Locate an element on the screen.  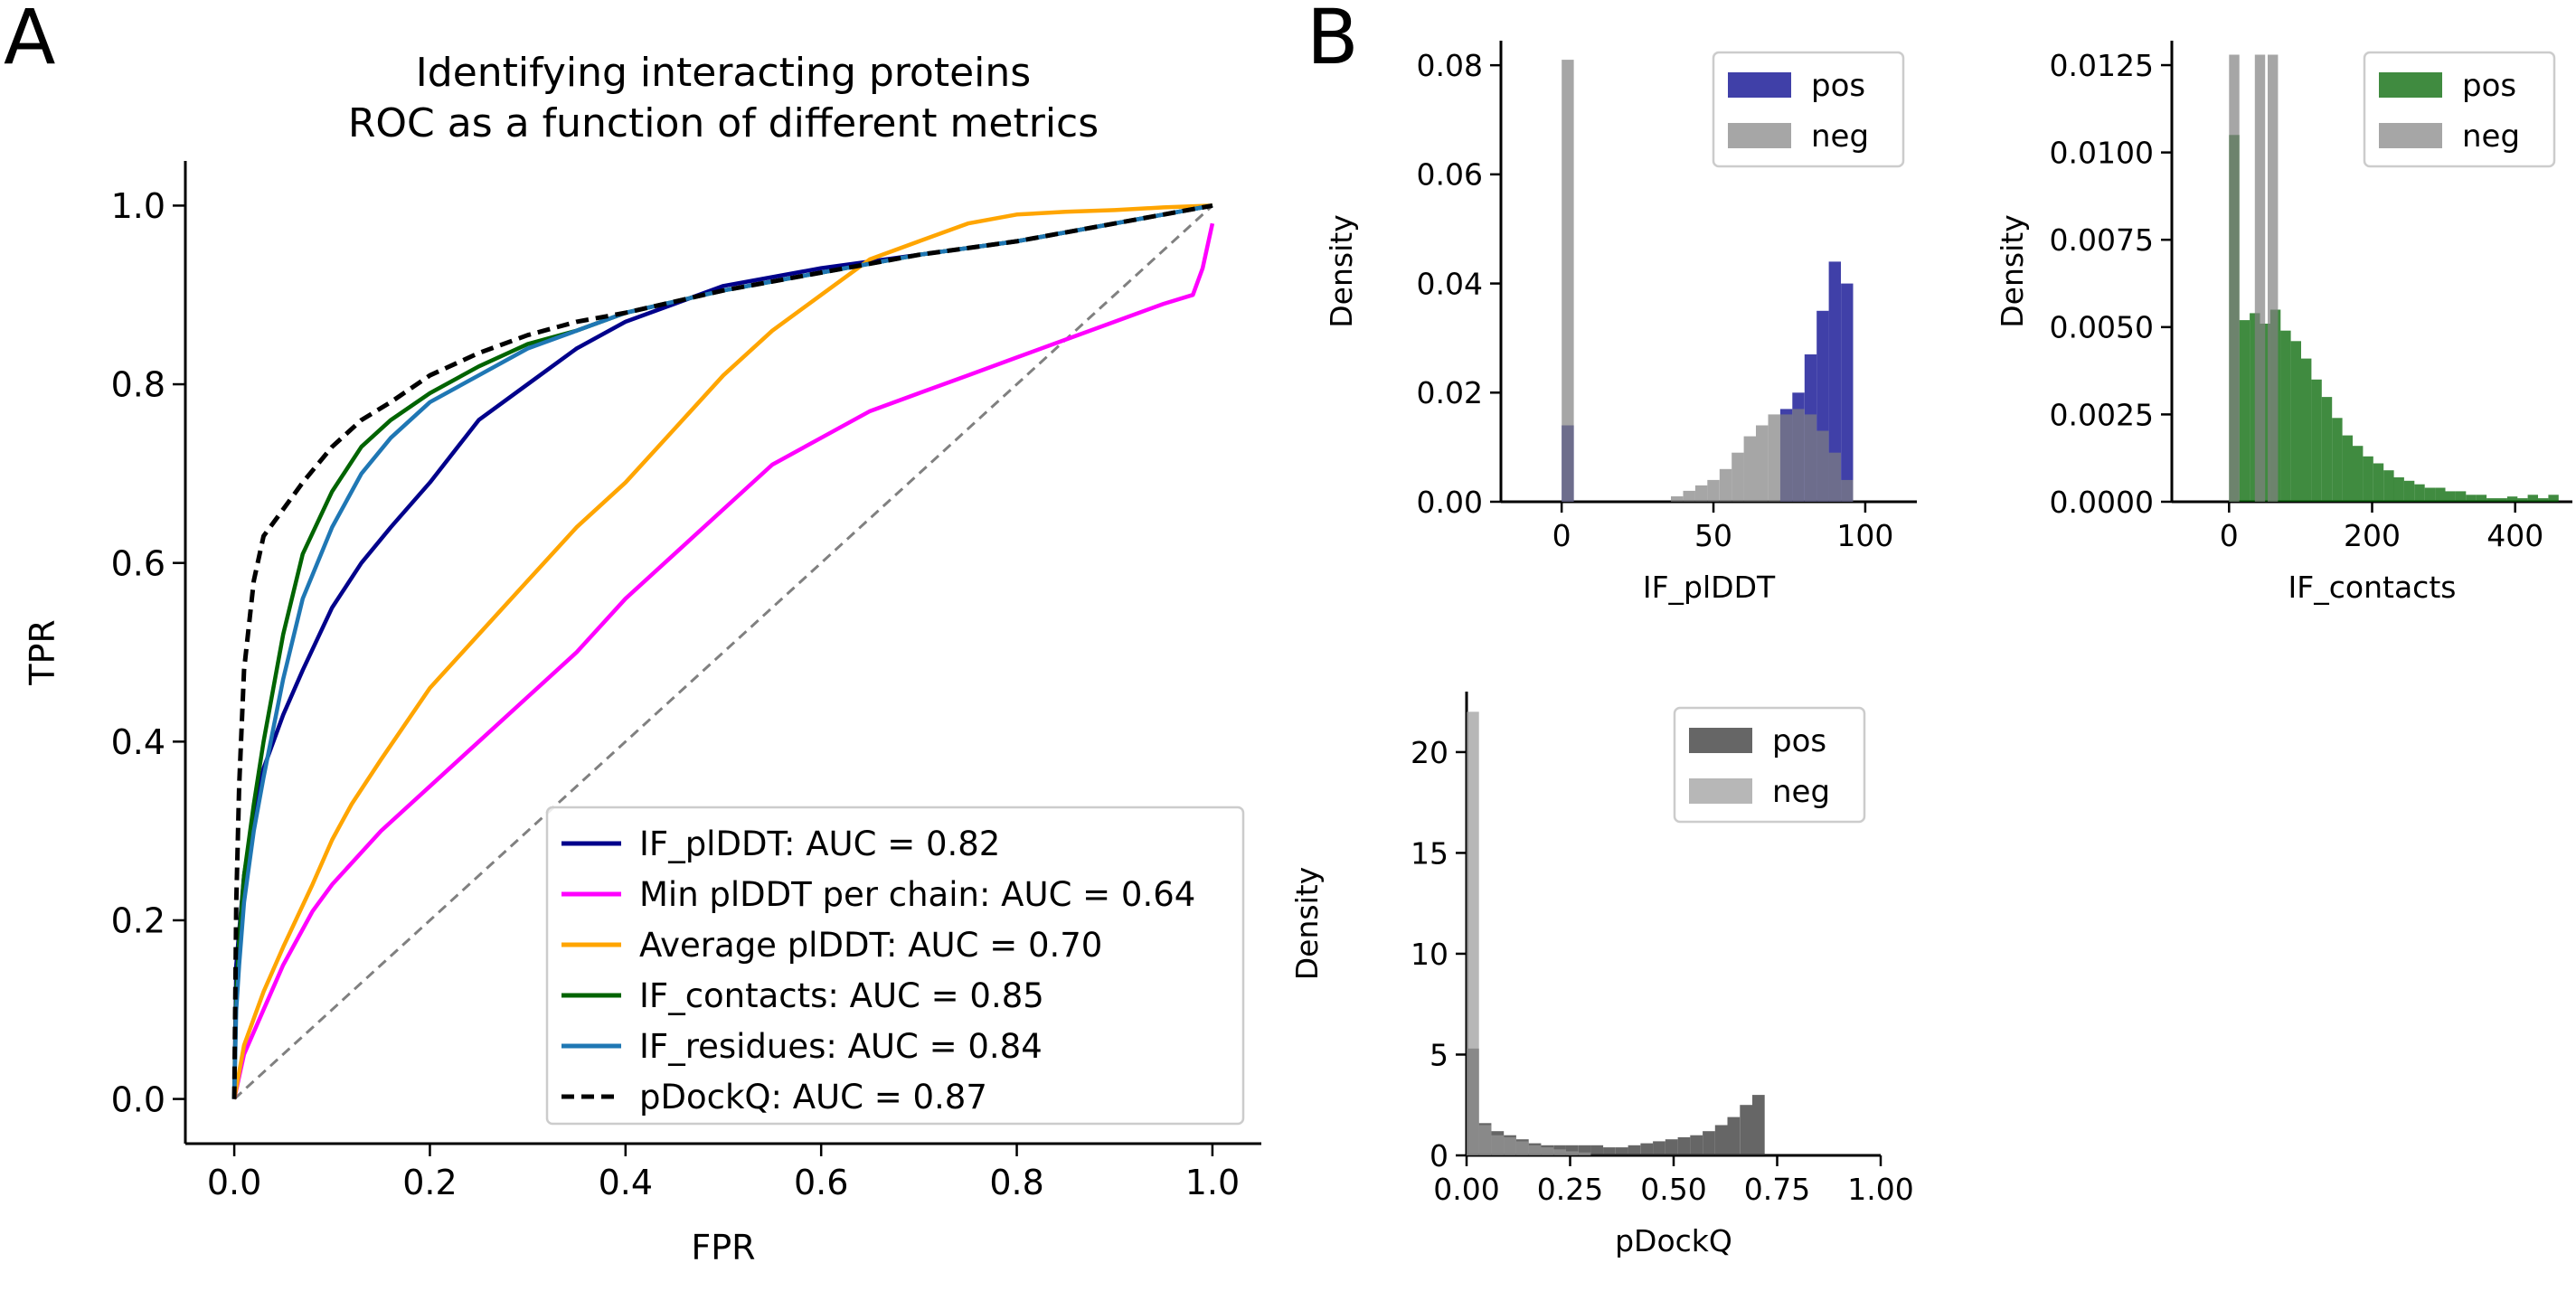
chart-title-line: ROC as a function of different metrics is located at coordinates (723, 123).